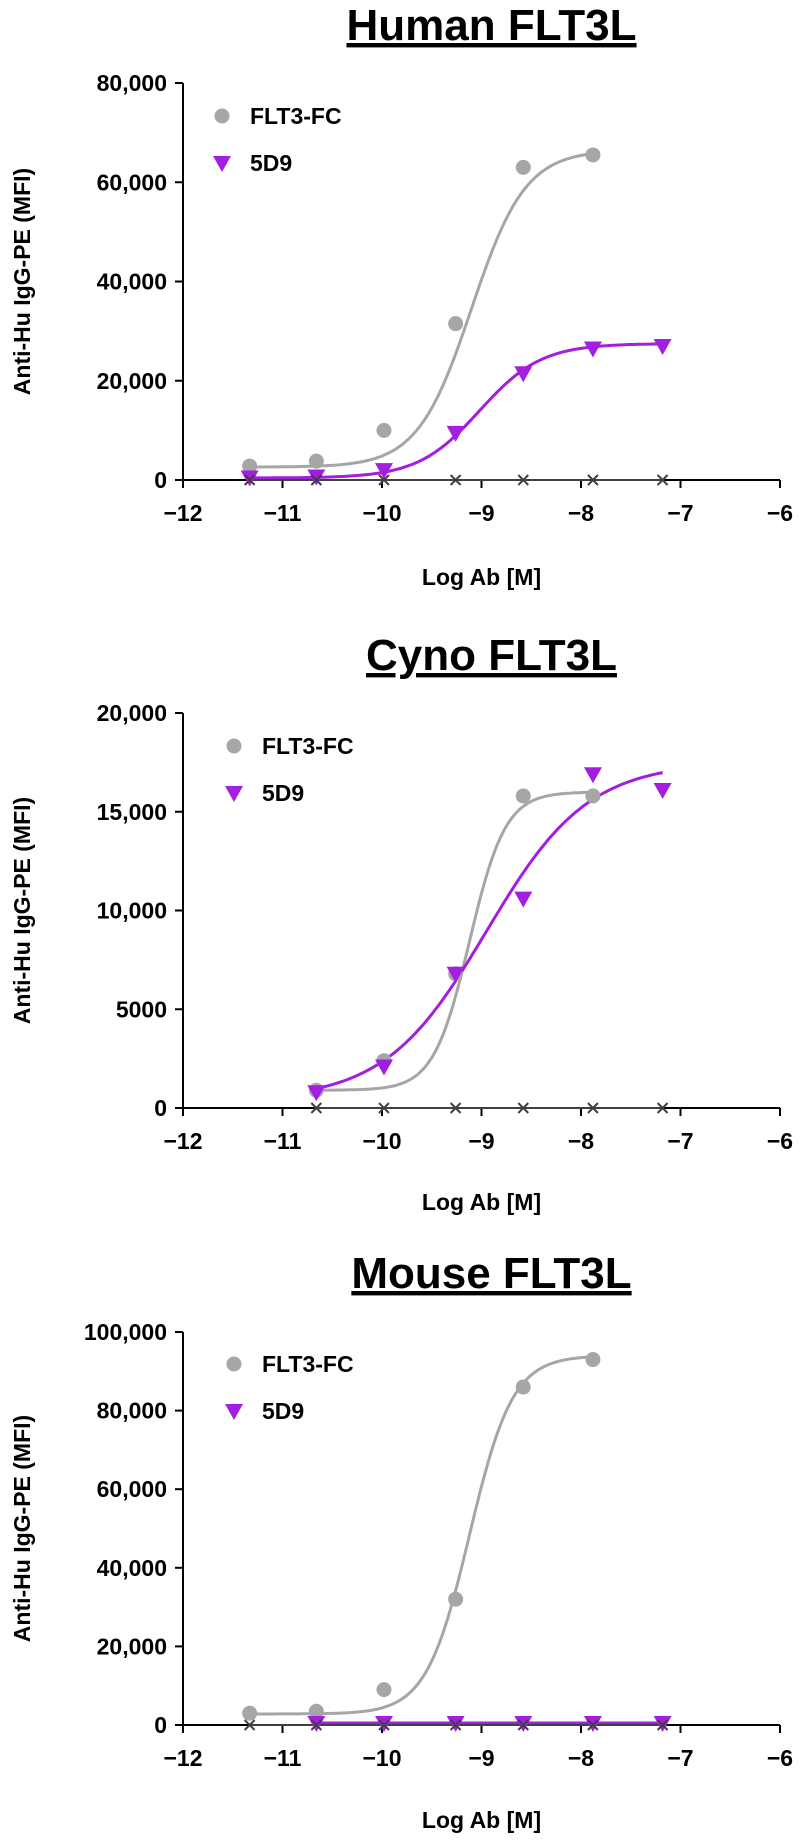 The width and height of the screenshot is (800, 1843). What do you see at coordinates (132, 911) in the screenshot?
I see `y-tick-label: 10,000` at bounding box center [132, 911].